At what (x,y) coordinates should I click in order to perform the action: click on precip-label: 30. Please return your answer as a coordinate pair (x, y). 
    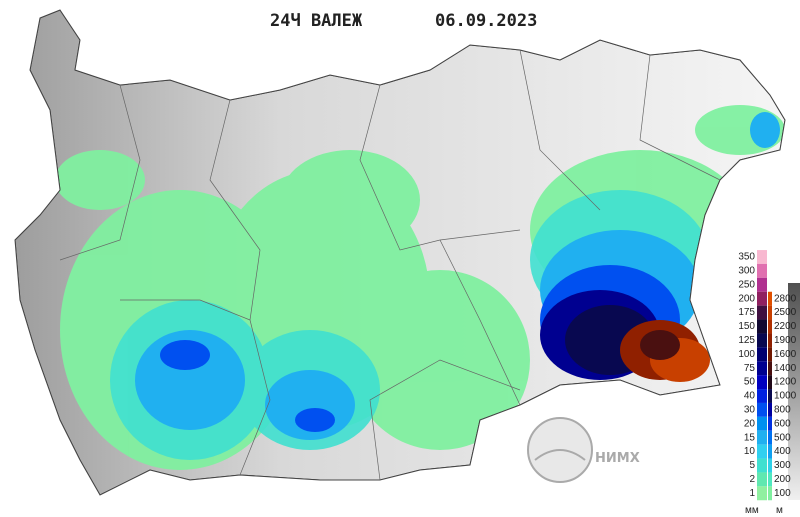
    Looking at the image, I should click on (750, 410).